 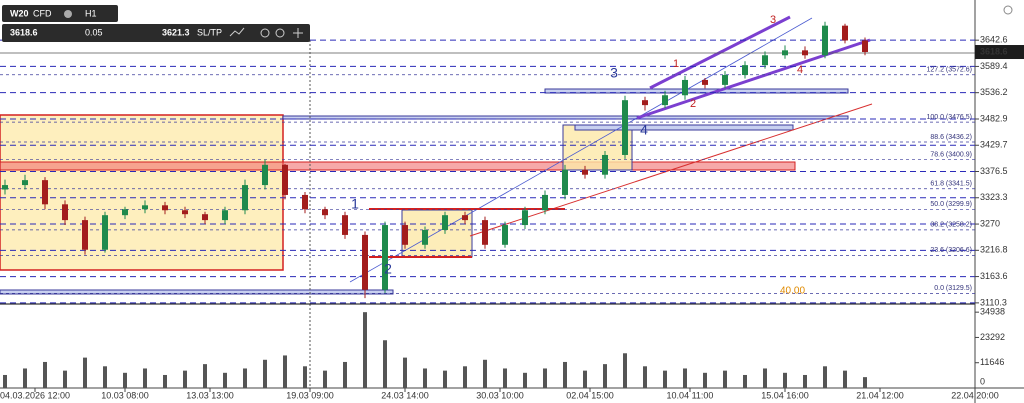 What do you see at coordinates (24, 32) in the screenshot?
I see `bid: 3618.6` at bounding box center [24, 32].